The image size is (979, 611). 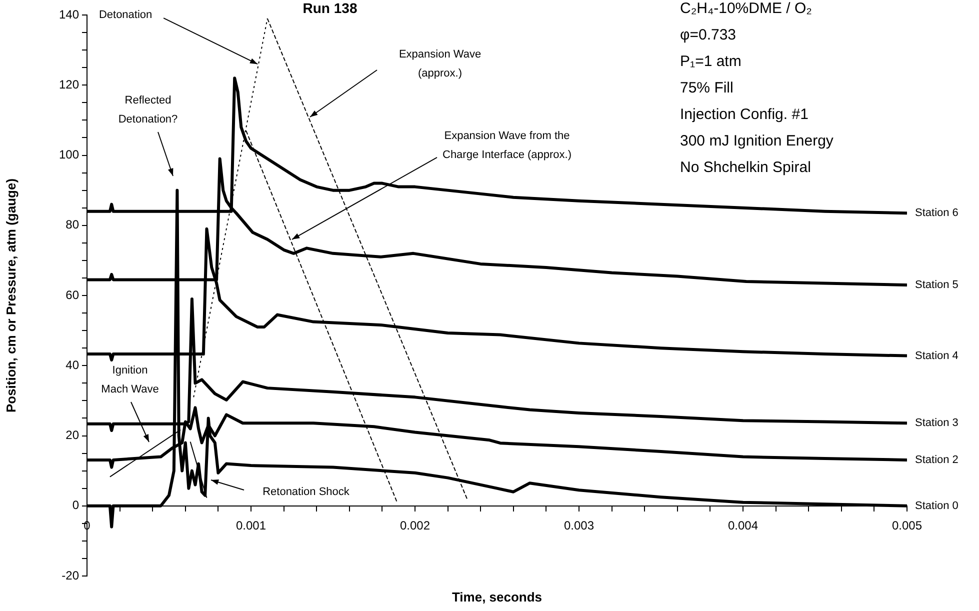 I want to click on annotation: Detonation, so click(x=125, y=15).